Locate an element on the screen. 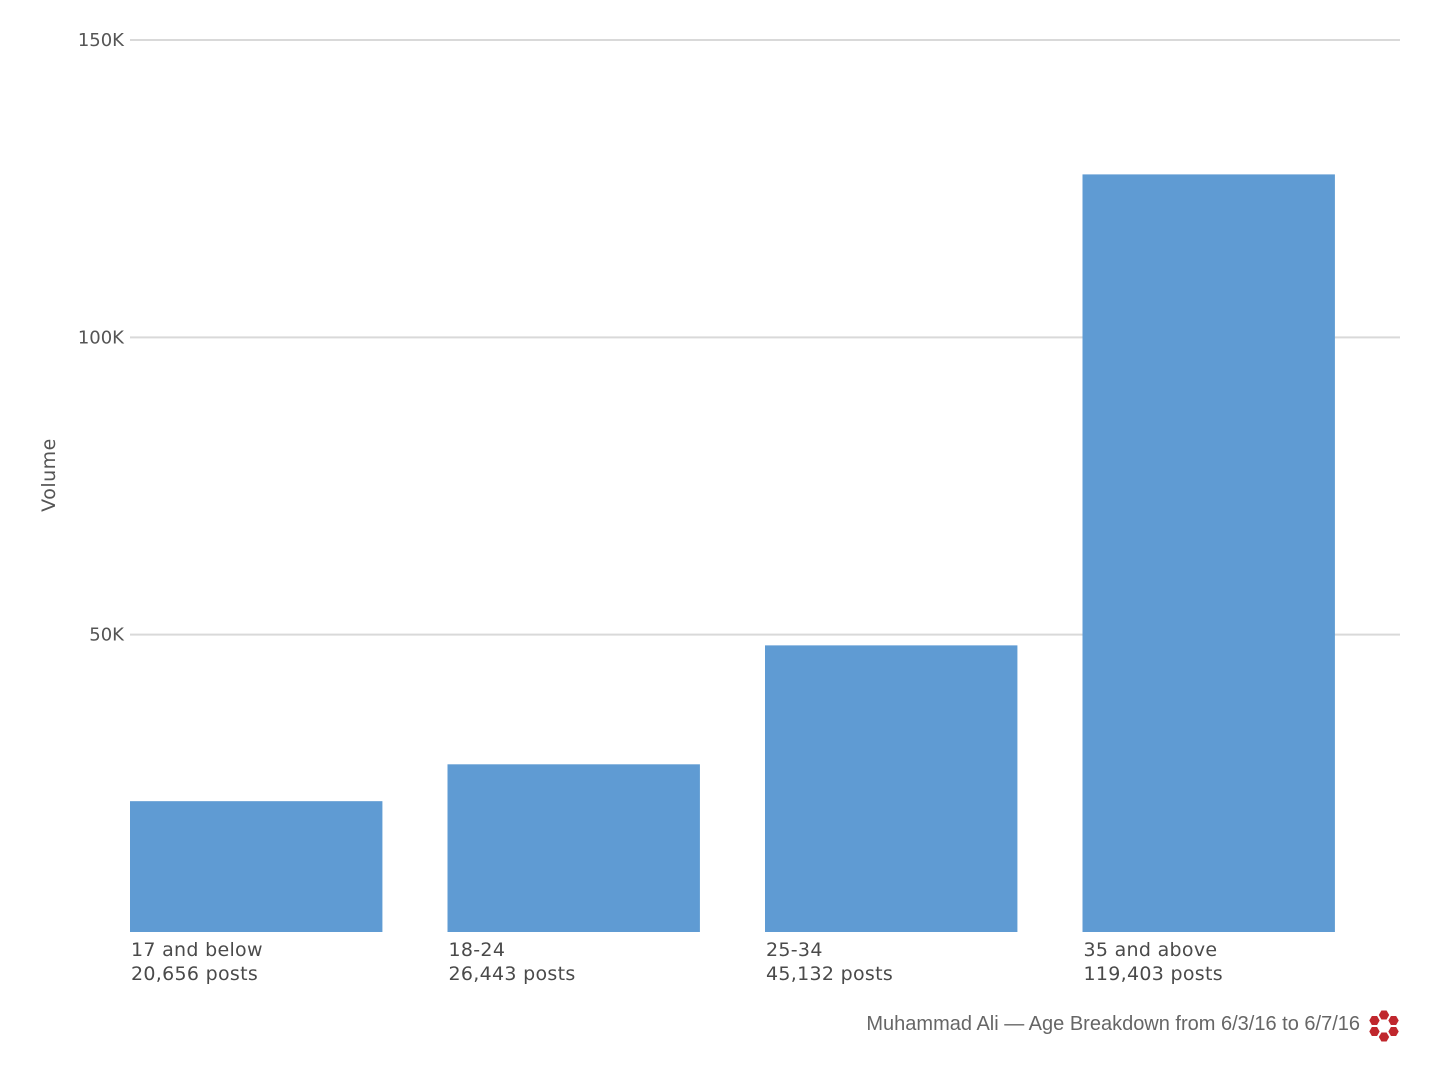 The height and width of the screenshot is (1080, 1440). post-count-label: 119,403 posts is located at coordinates (1153, 974).